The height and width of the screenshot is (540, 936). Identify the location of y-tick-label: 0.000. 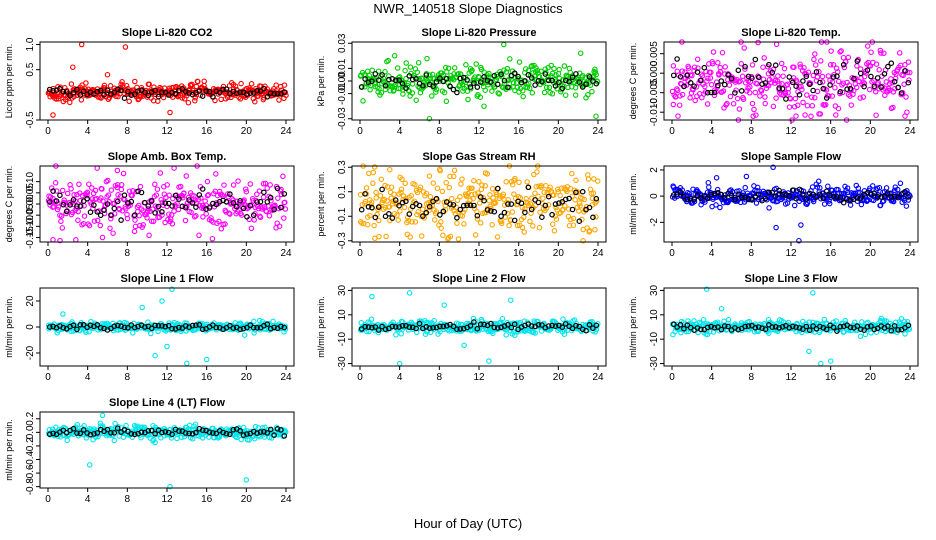
(654, 72).